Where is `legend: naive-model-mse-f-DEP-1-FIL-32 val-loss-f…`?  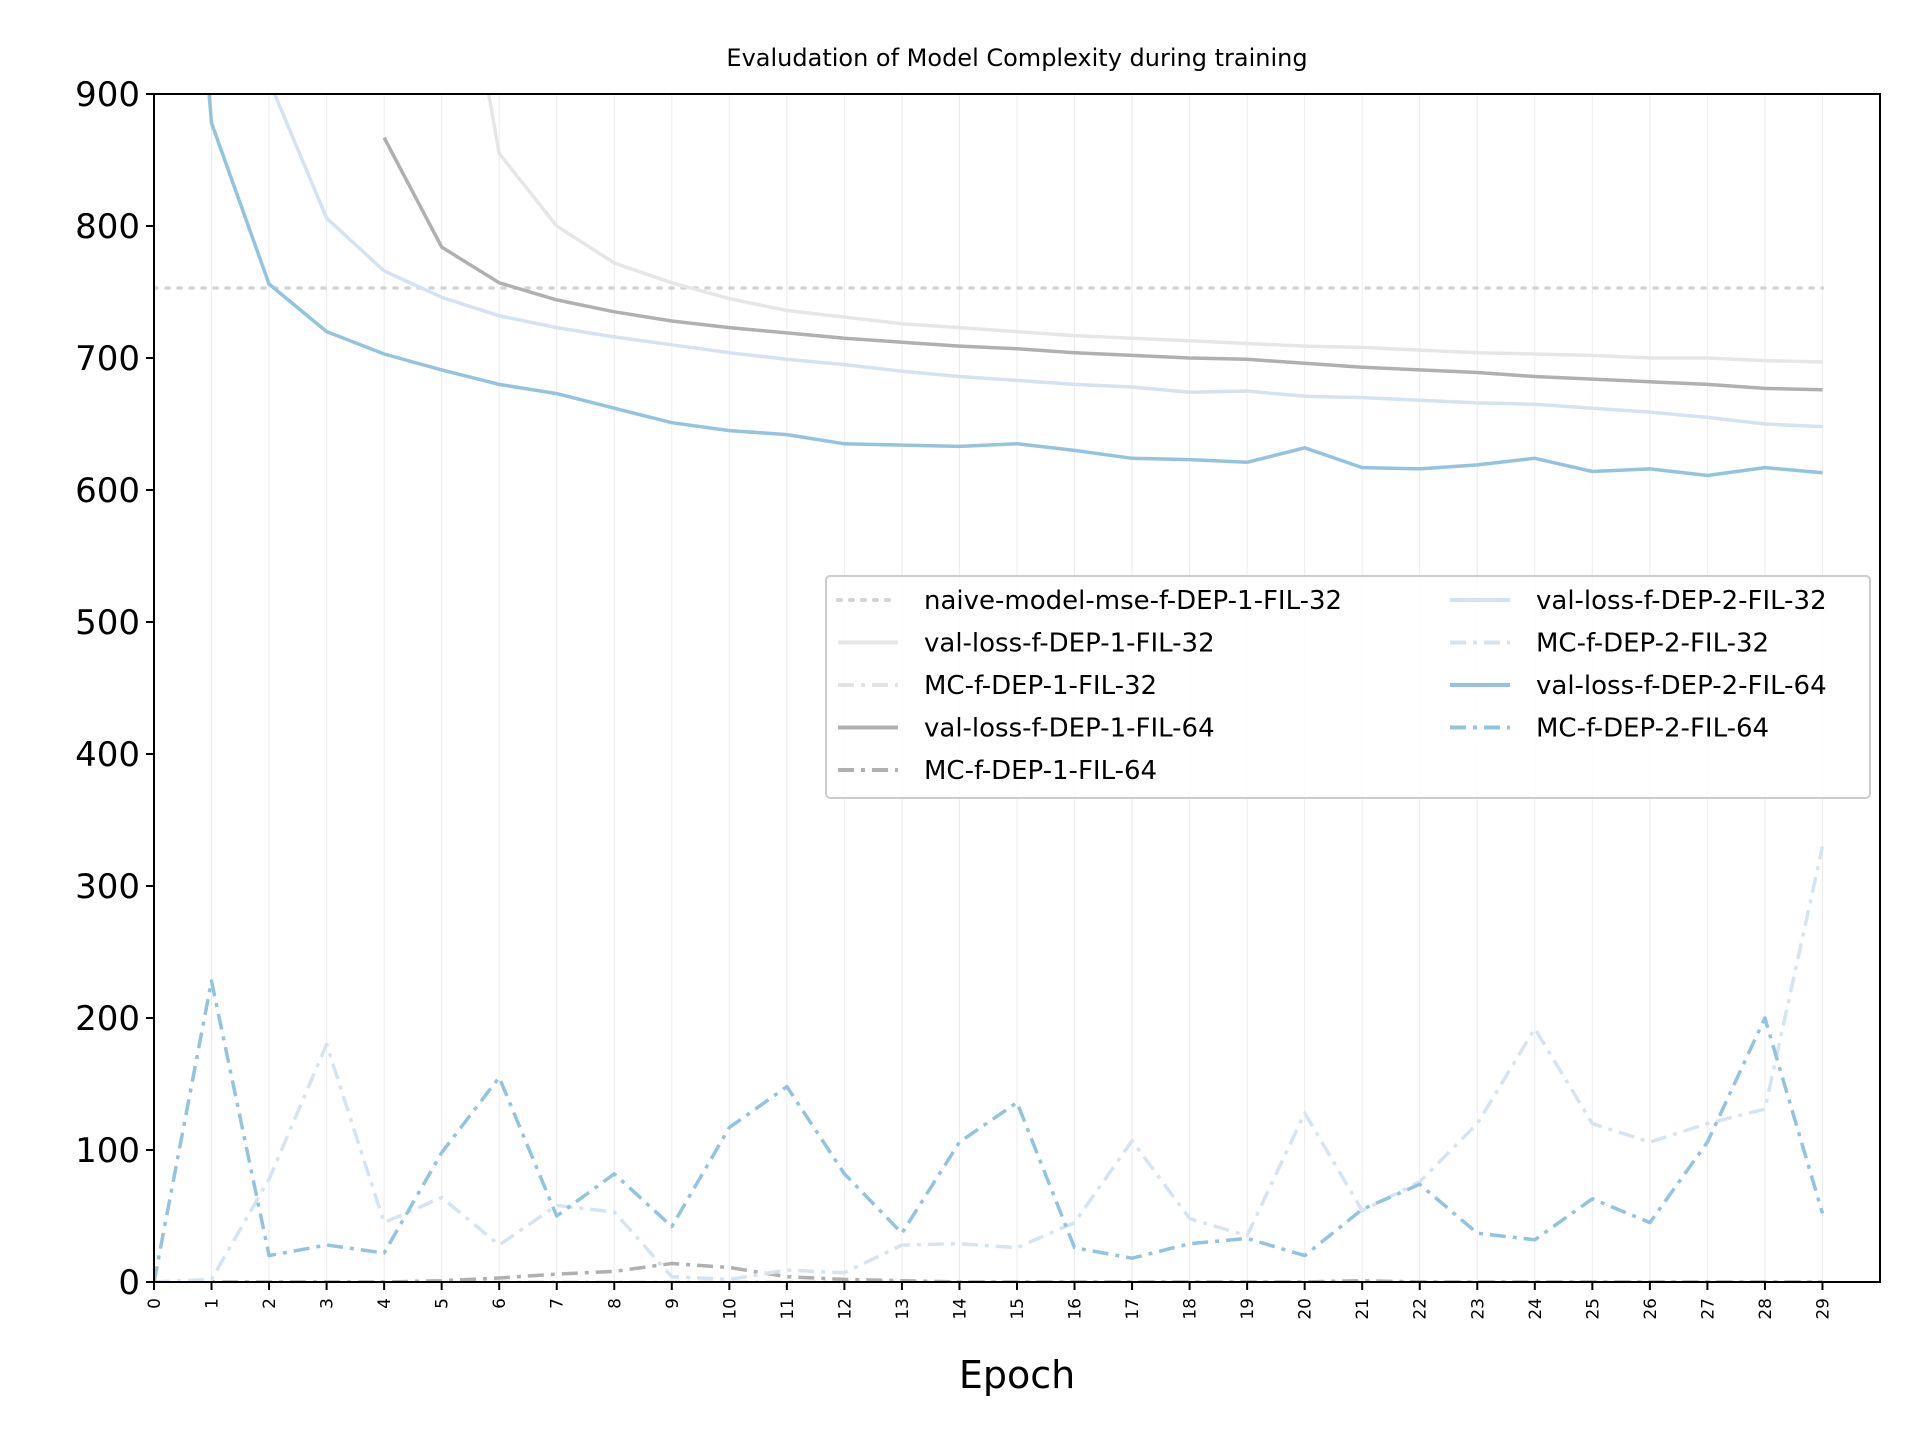
legend: naive-model-mse-f-DEP-1-FIL-32 val-loss-f… is located at coordinates (1348, 687).